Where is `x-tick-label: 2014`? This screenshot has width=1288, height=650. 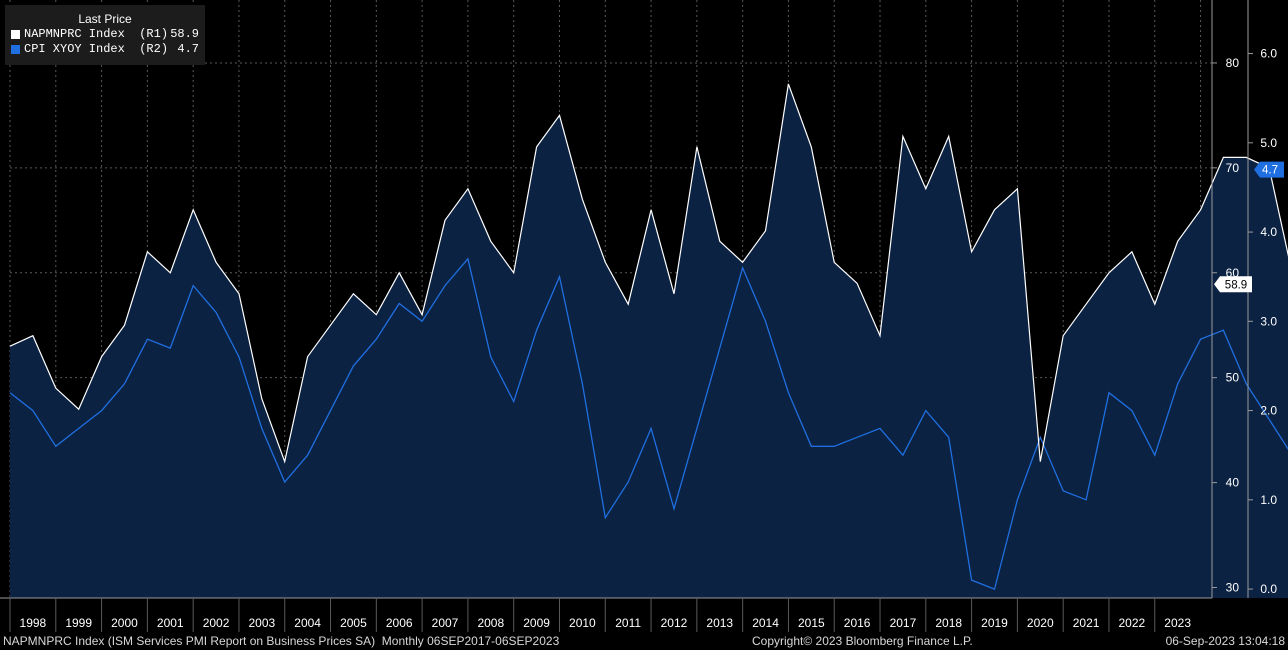
x-tick-label: 2014 is located at coordinates (765, 623).